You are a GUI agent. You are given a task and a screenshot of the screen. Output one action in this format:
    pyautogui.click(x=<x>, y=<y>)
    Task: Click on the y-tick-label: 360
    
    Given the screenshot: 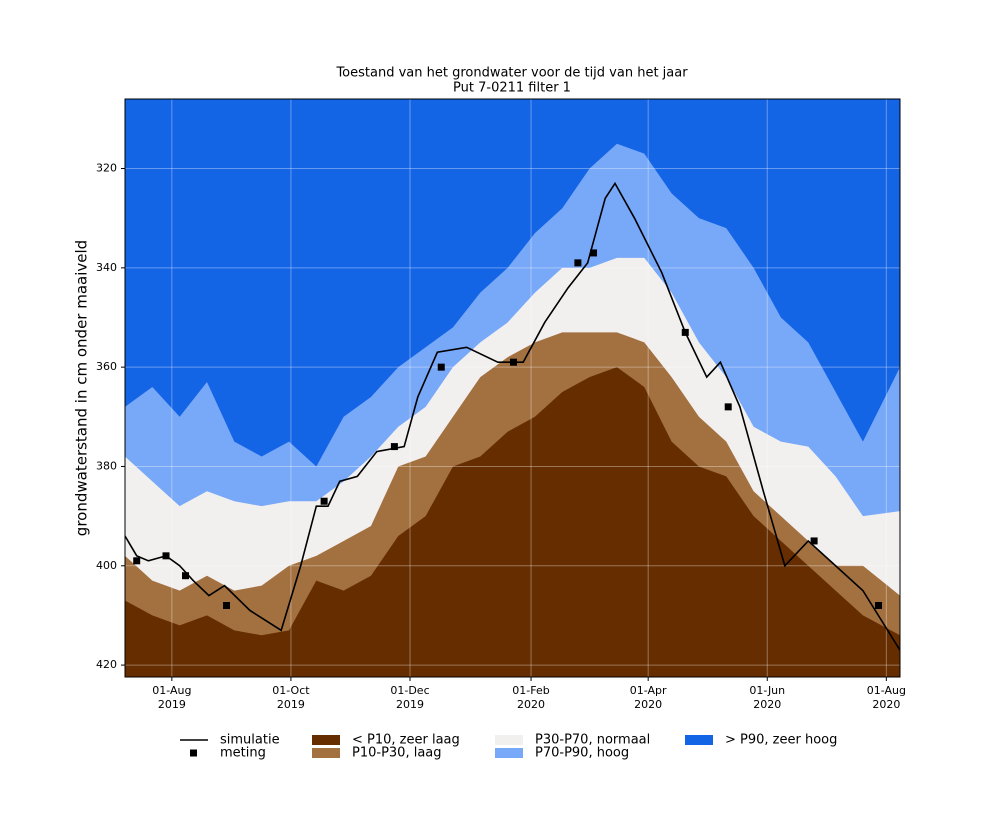 What is the action you would take?
    pyautogui.click(x=106, y=366)
    